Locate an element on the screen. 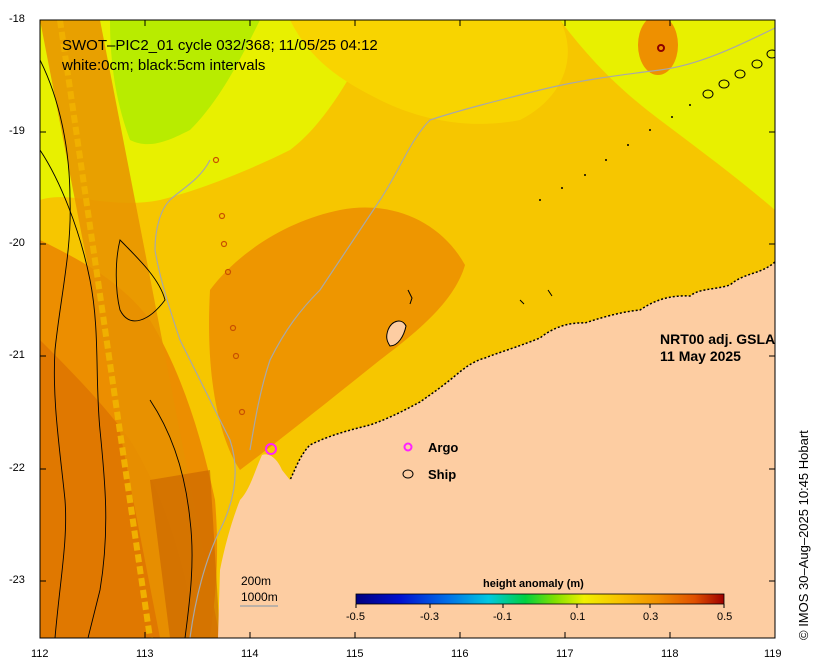  lat-label-22: -22 is located at coordinates (17, 468).